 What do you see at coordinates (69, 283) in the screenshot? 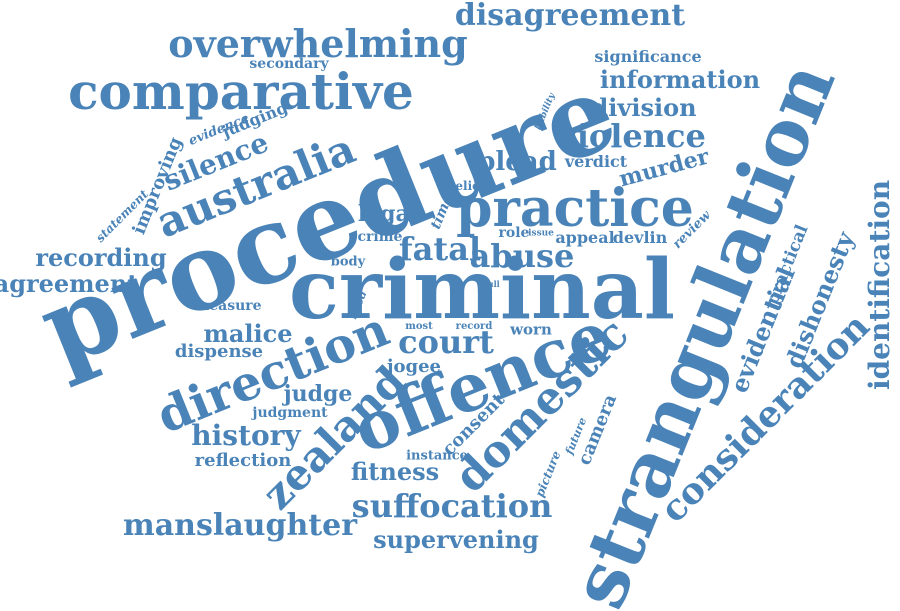
I see `word-agreement: agreement` at bounding box center [69, 283].